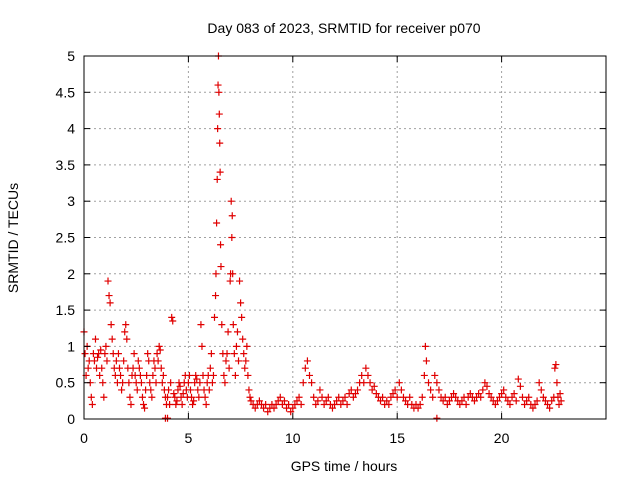 The height and width of the screenshot is (480, 640). What do you see at coordinates (71, 346) in the screenshot?
I see `y-tick-label: 1` at bounding box center [71, 346].